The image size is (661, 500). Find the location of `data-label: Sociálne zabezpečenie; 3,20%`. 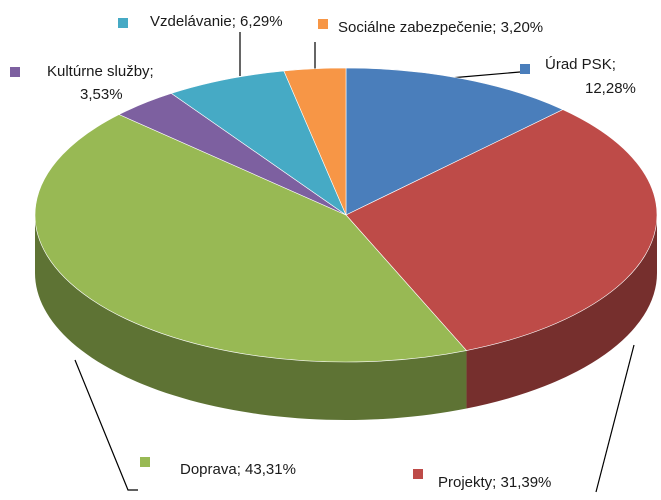

data-label: Sociálne zabezpečenie; 3,20% is located at coordinates (440, 27).